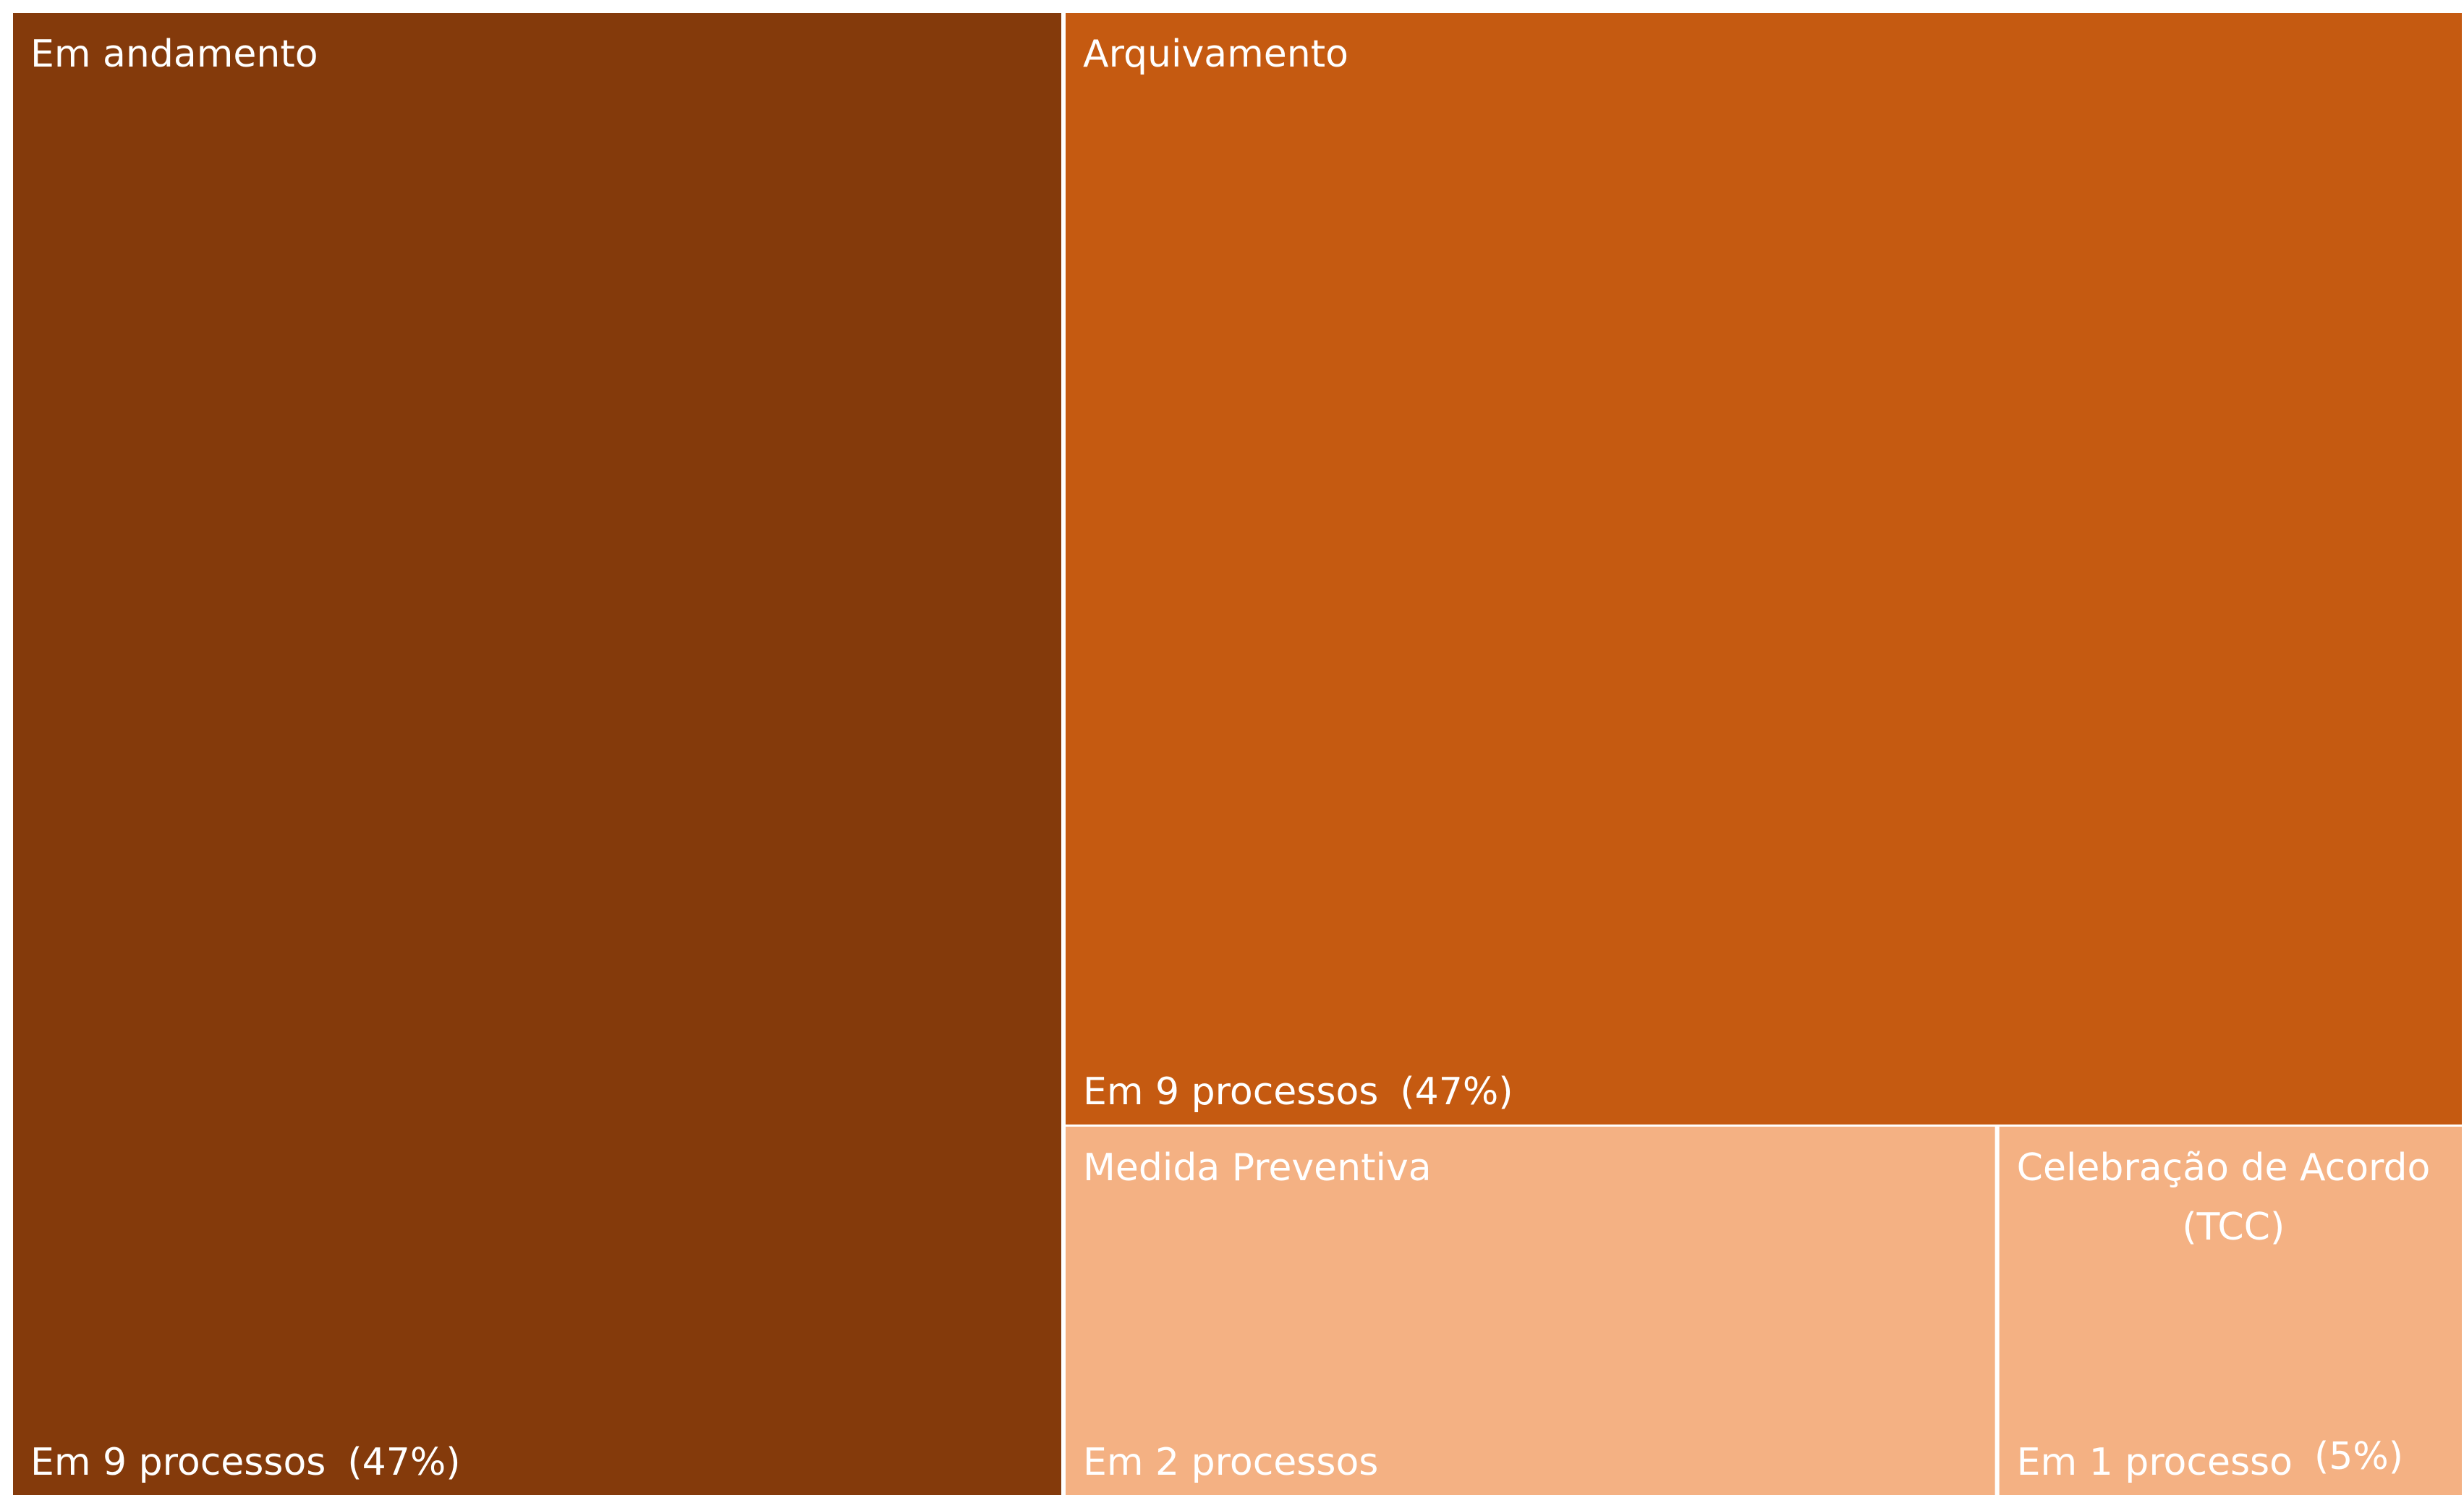 The height and width of the screenshot is (1495, 2464). Describe the element at coordinates (2358, 1456) in the screenshot. I see `tile-percent-celebracao-de-acordo-tcc: (5%)` at that location.